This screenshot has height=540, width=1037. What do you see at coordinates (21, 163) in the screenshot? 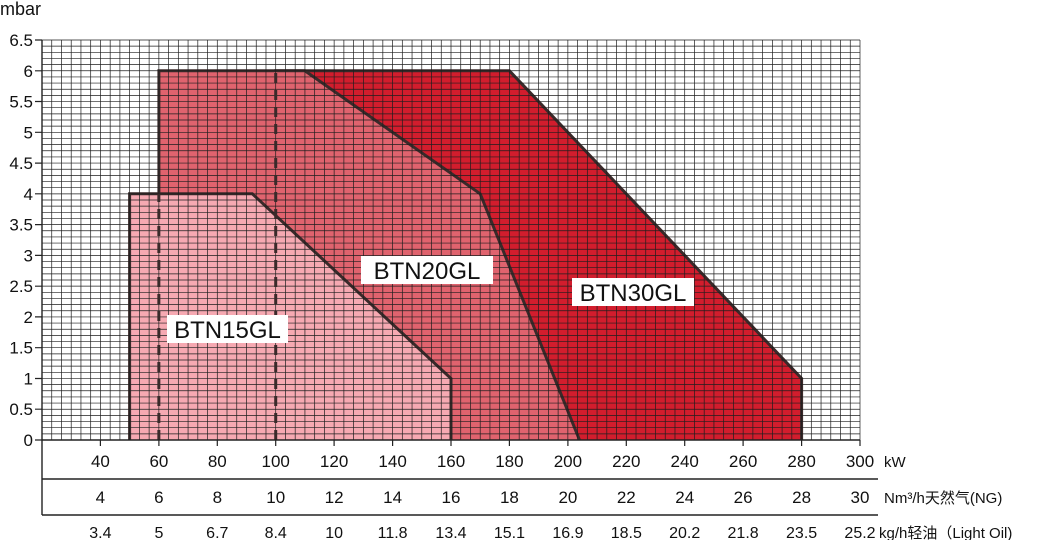
I see `y-tick-label: 4.5` at bounding box center [21, 163].